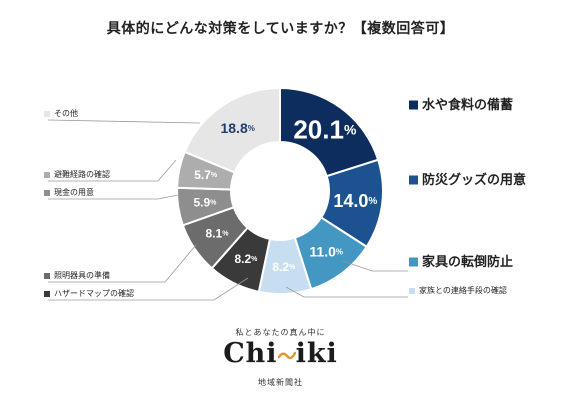 This screenshot has width=561, height=400. What do you see at coordinates (74, 192) in the screenshot?
I see `category-label: 現金の用意` at bounding box center [74, 192].